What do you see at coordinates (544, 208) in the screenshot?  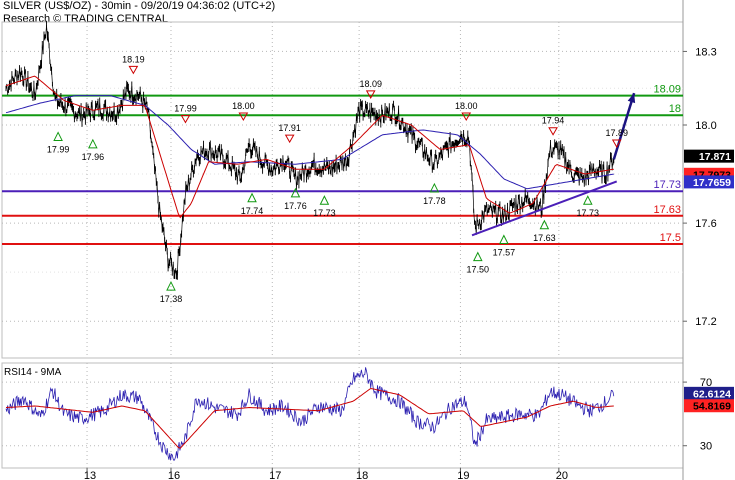 I see `support-trendline` at bounding box center [544, 208].